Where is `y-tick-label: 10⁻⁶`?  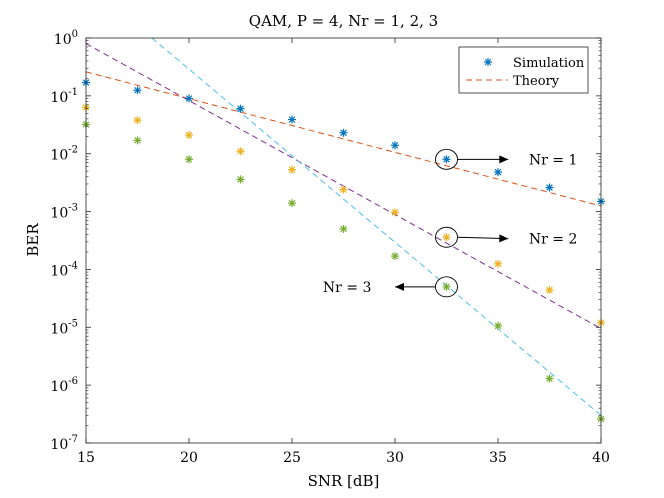 y-tick-label: 10⁻⁶ is located at coordinates (64, 385).